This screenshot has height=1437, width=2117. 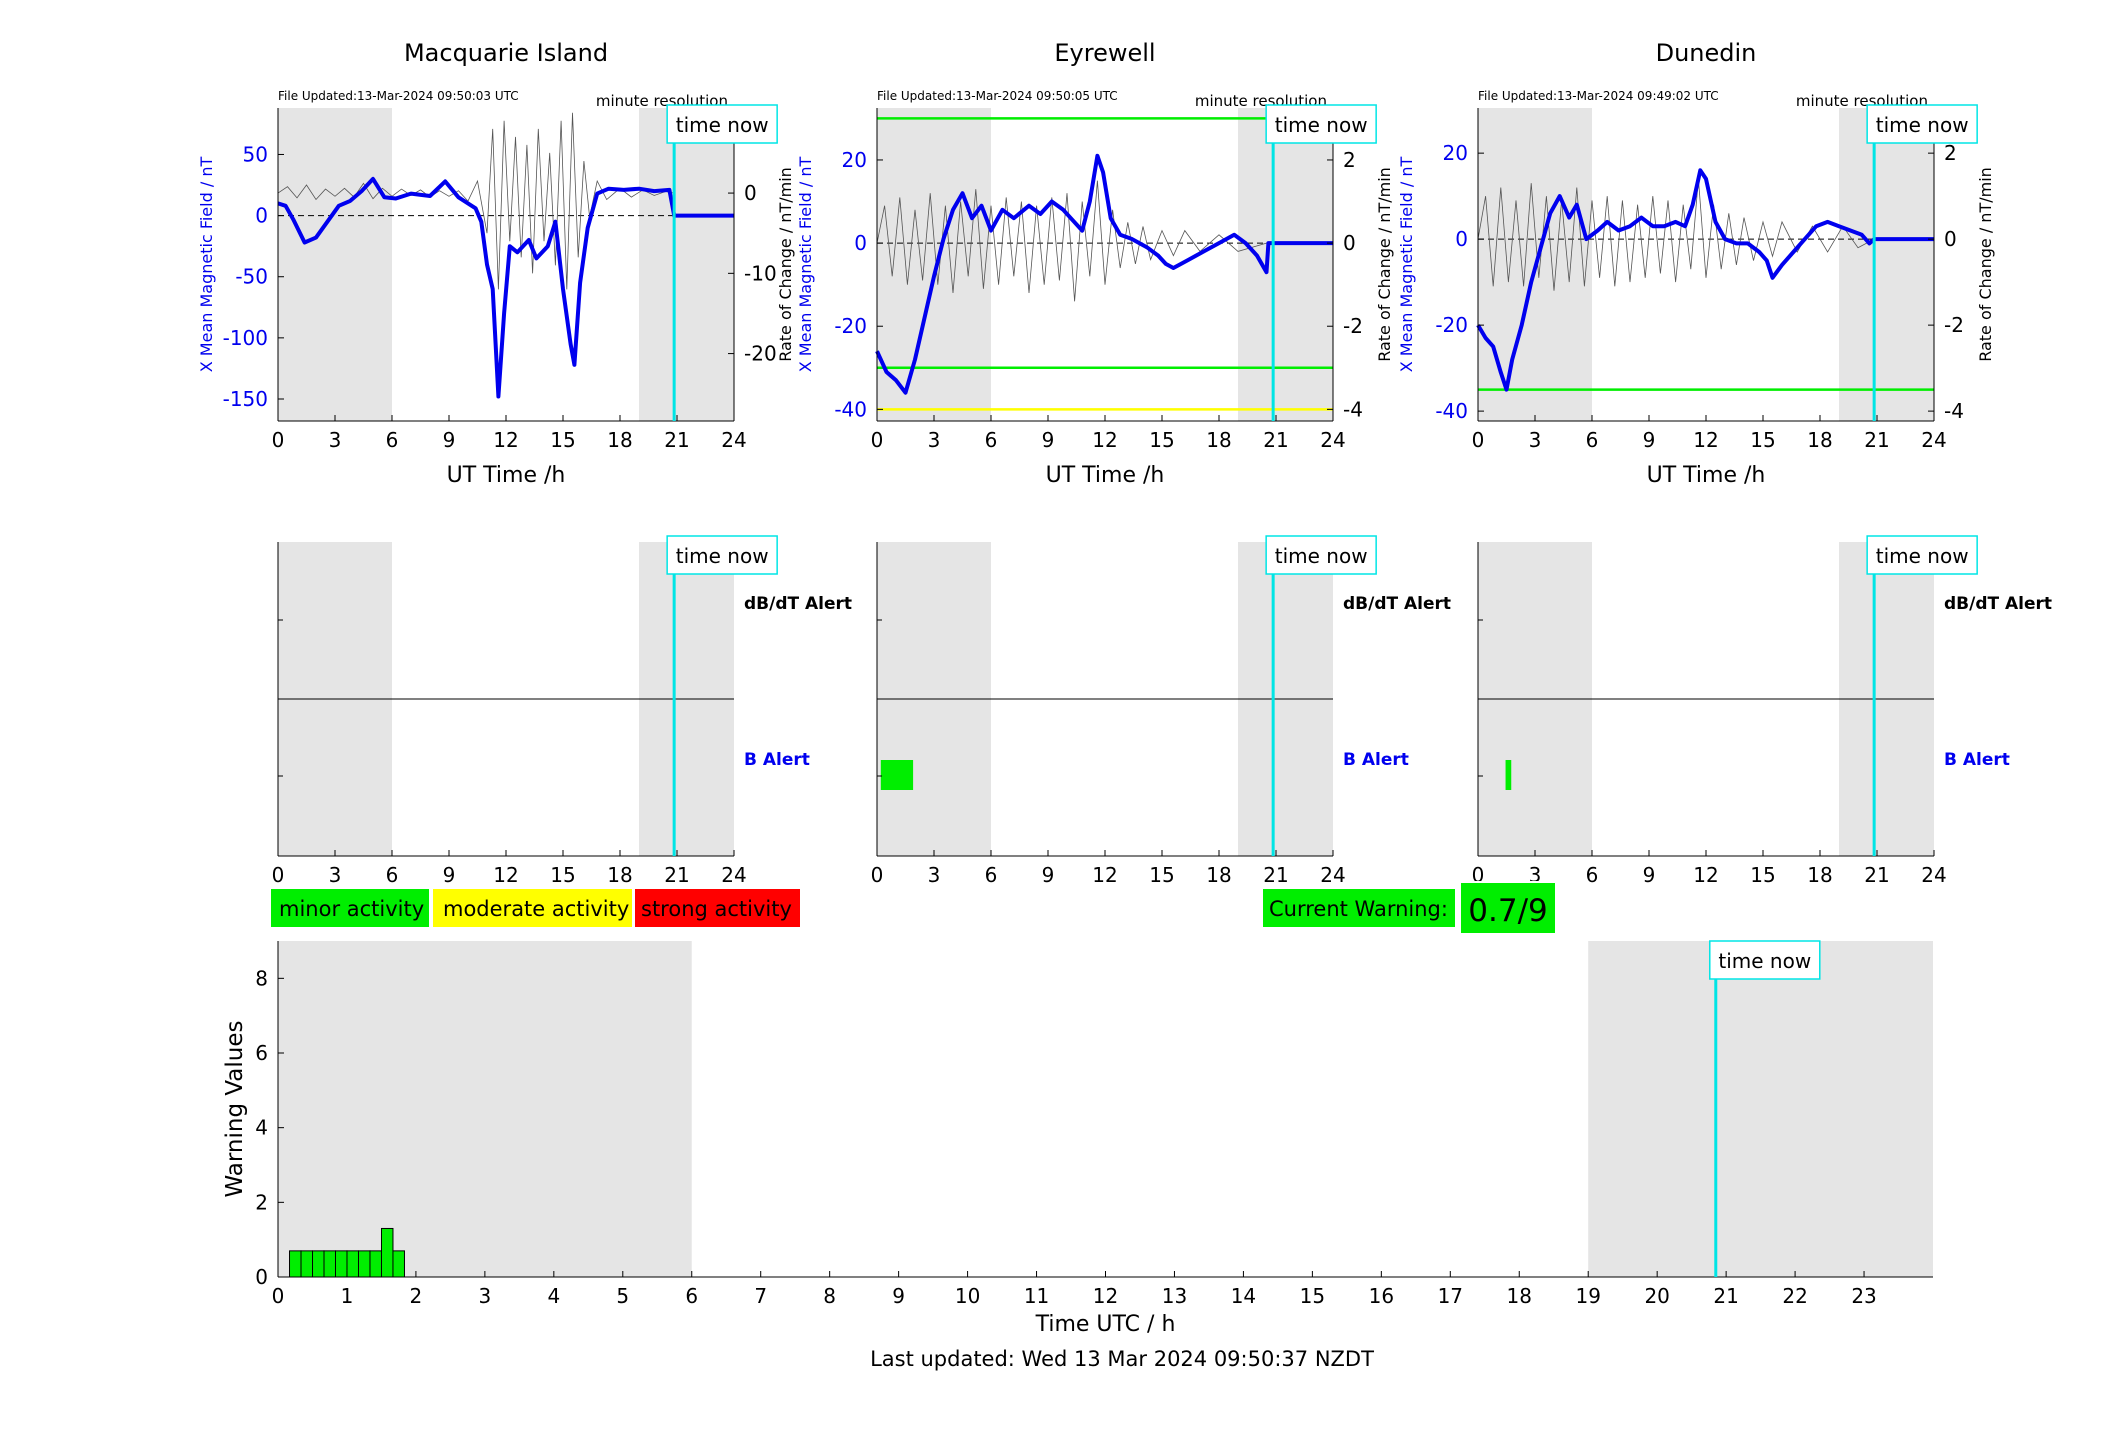 What do you see at coordinates (691, 1296) in the screenshot?
I see `warning-chart-x-tick-label: 6` at bounding box center [691, 1296].